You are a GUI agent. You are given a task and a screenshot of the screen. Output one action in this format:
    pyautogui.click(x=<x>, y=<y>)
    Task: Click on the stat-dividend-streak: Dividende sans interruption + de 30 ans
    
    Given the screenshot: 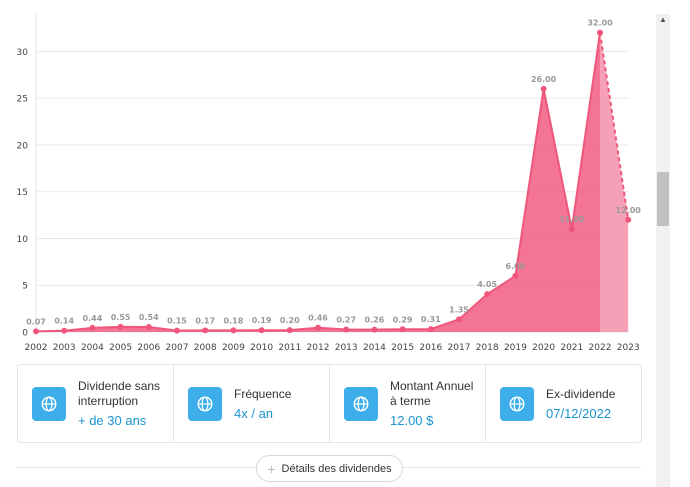 What is the action you would take?
    pyautogui.click(x=96, y=403)
    